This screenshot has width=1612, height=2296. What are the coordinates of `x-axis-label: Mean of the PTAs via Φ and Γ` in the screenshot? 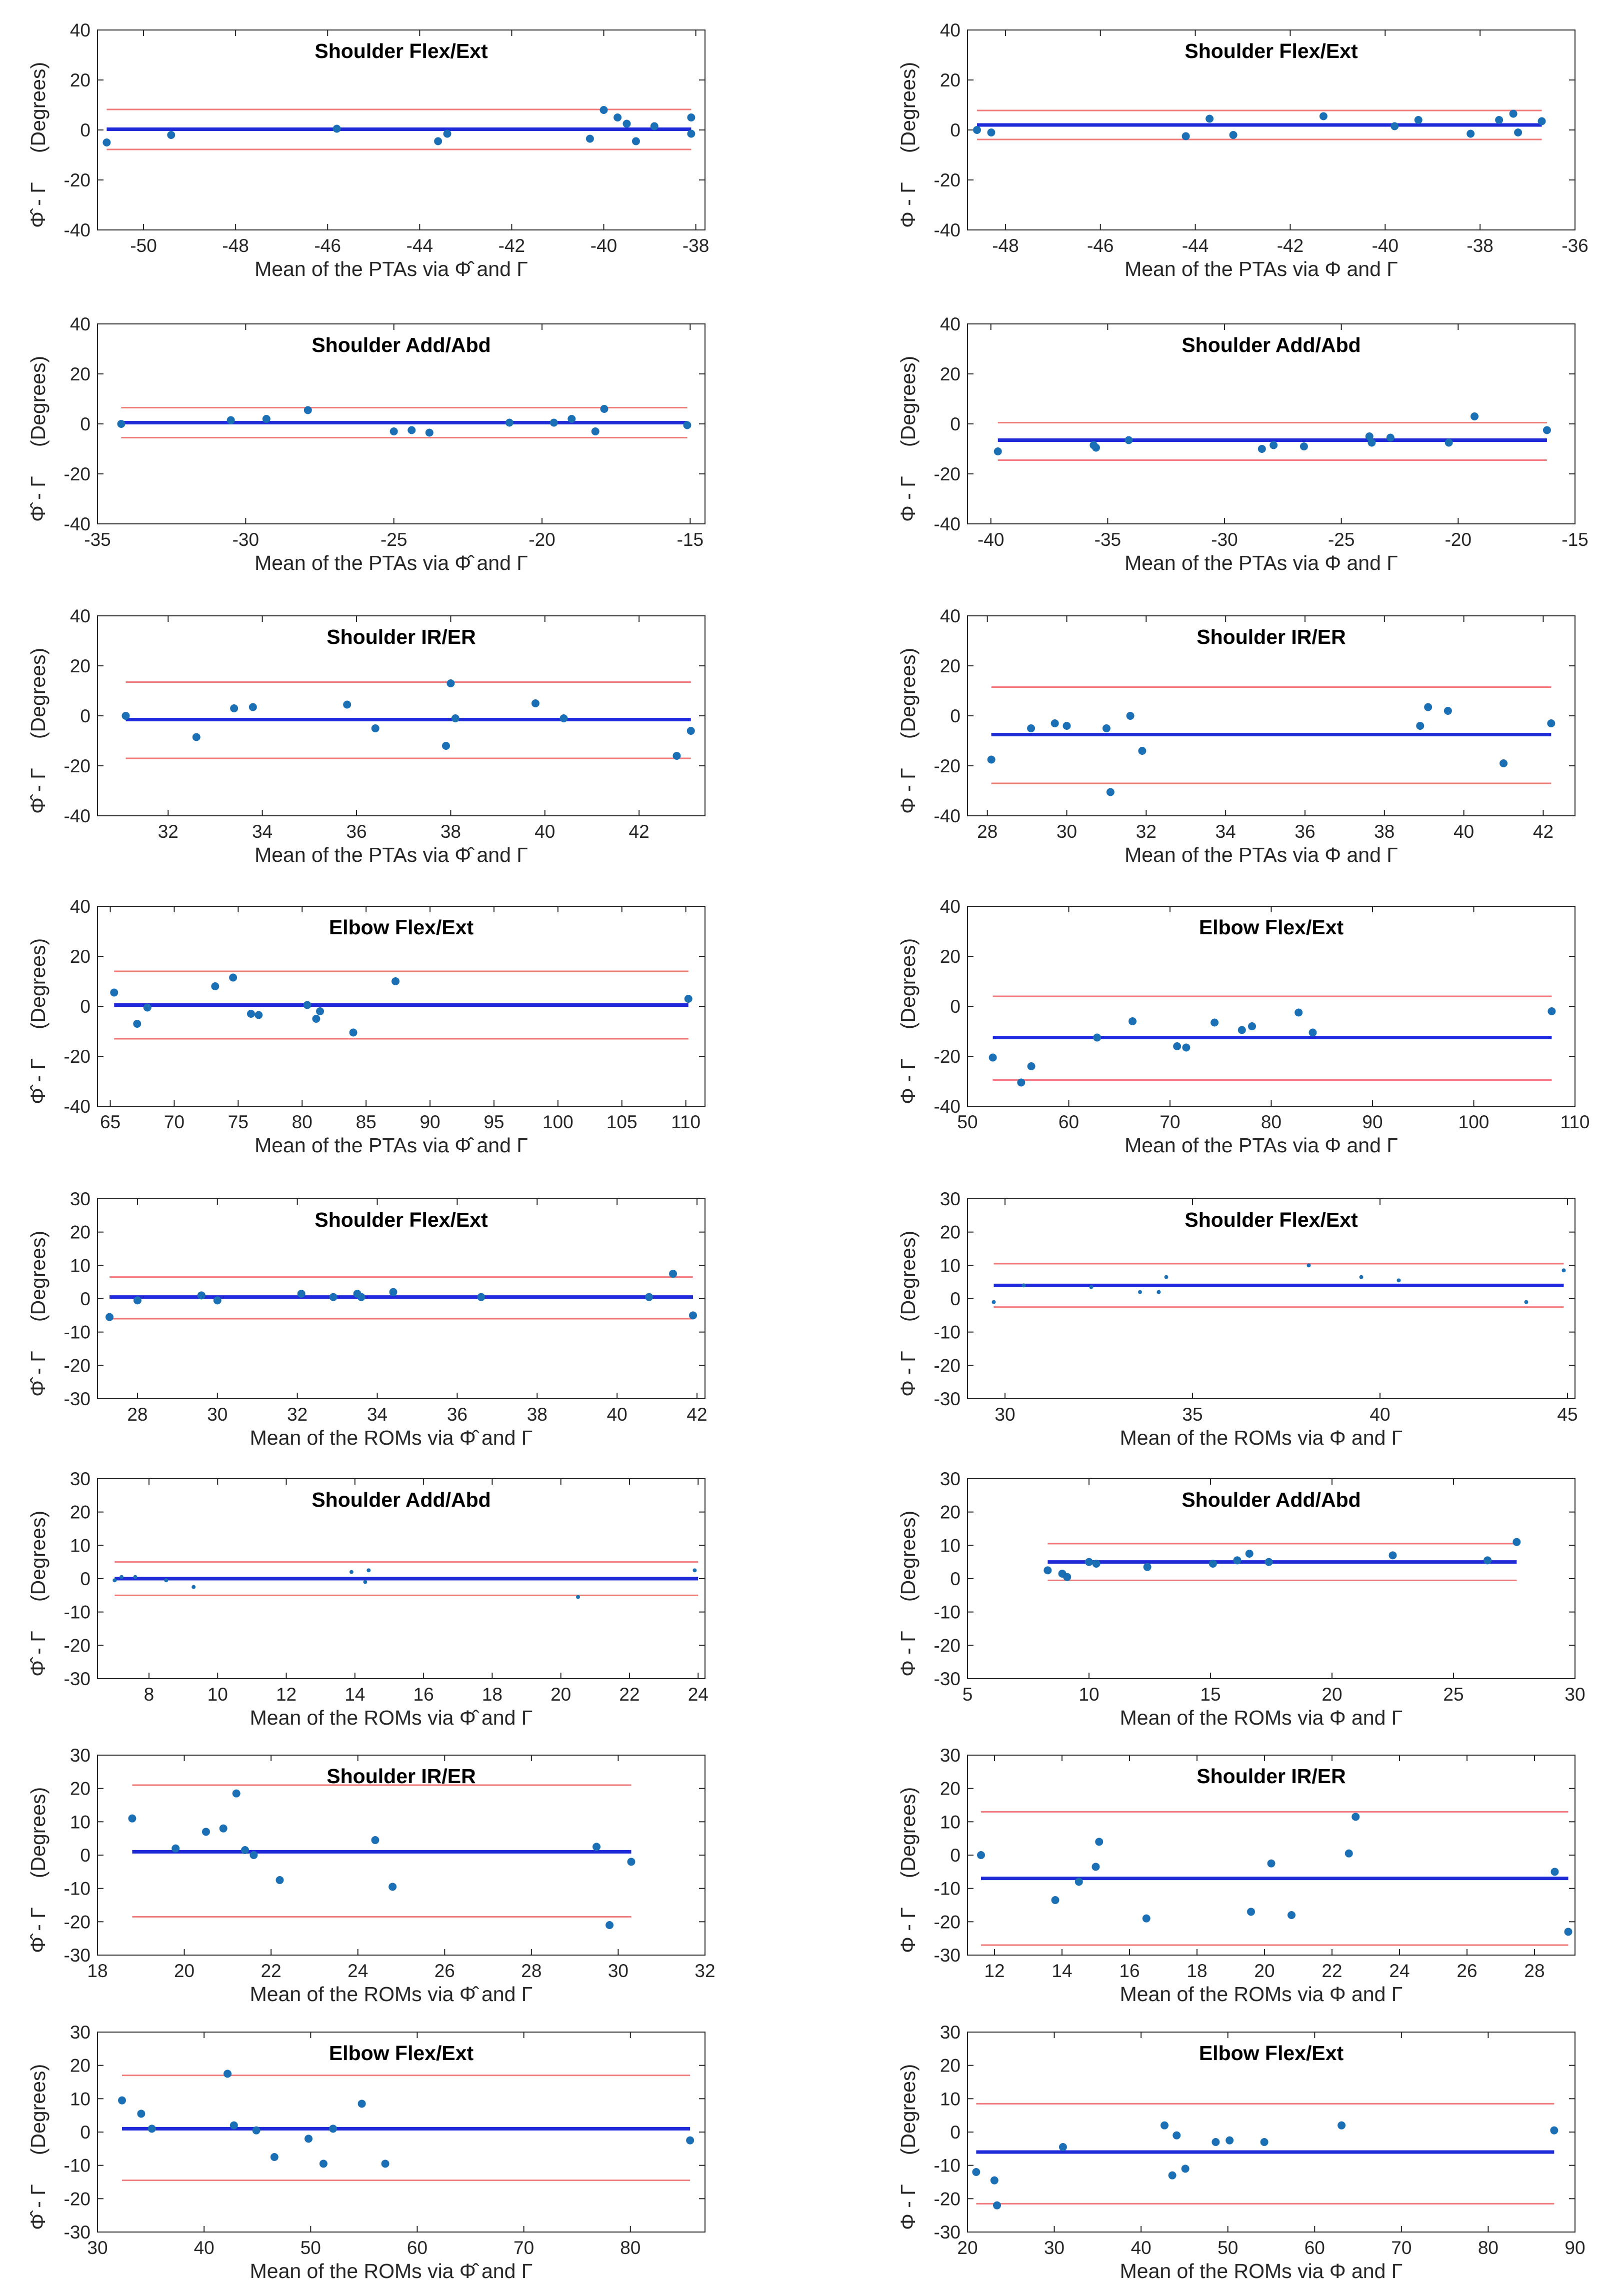 It's located at (1261, 562).